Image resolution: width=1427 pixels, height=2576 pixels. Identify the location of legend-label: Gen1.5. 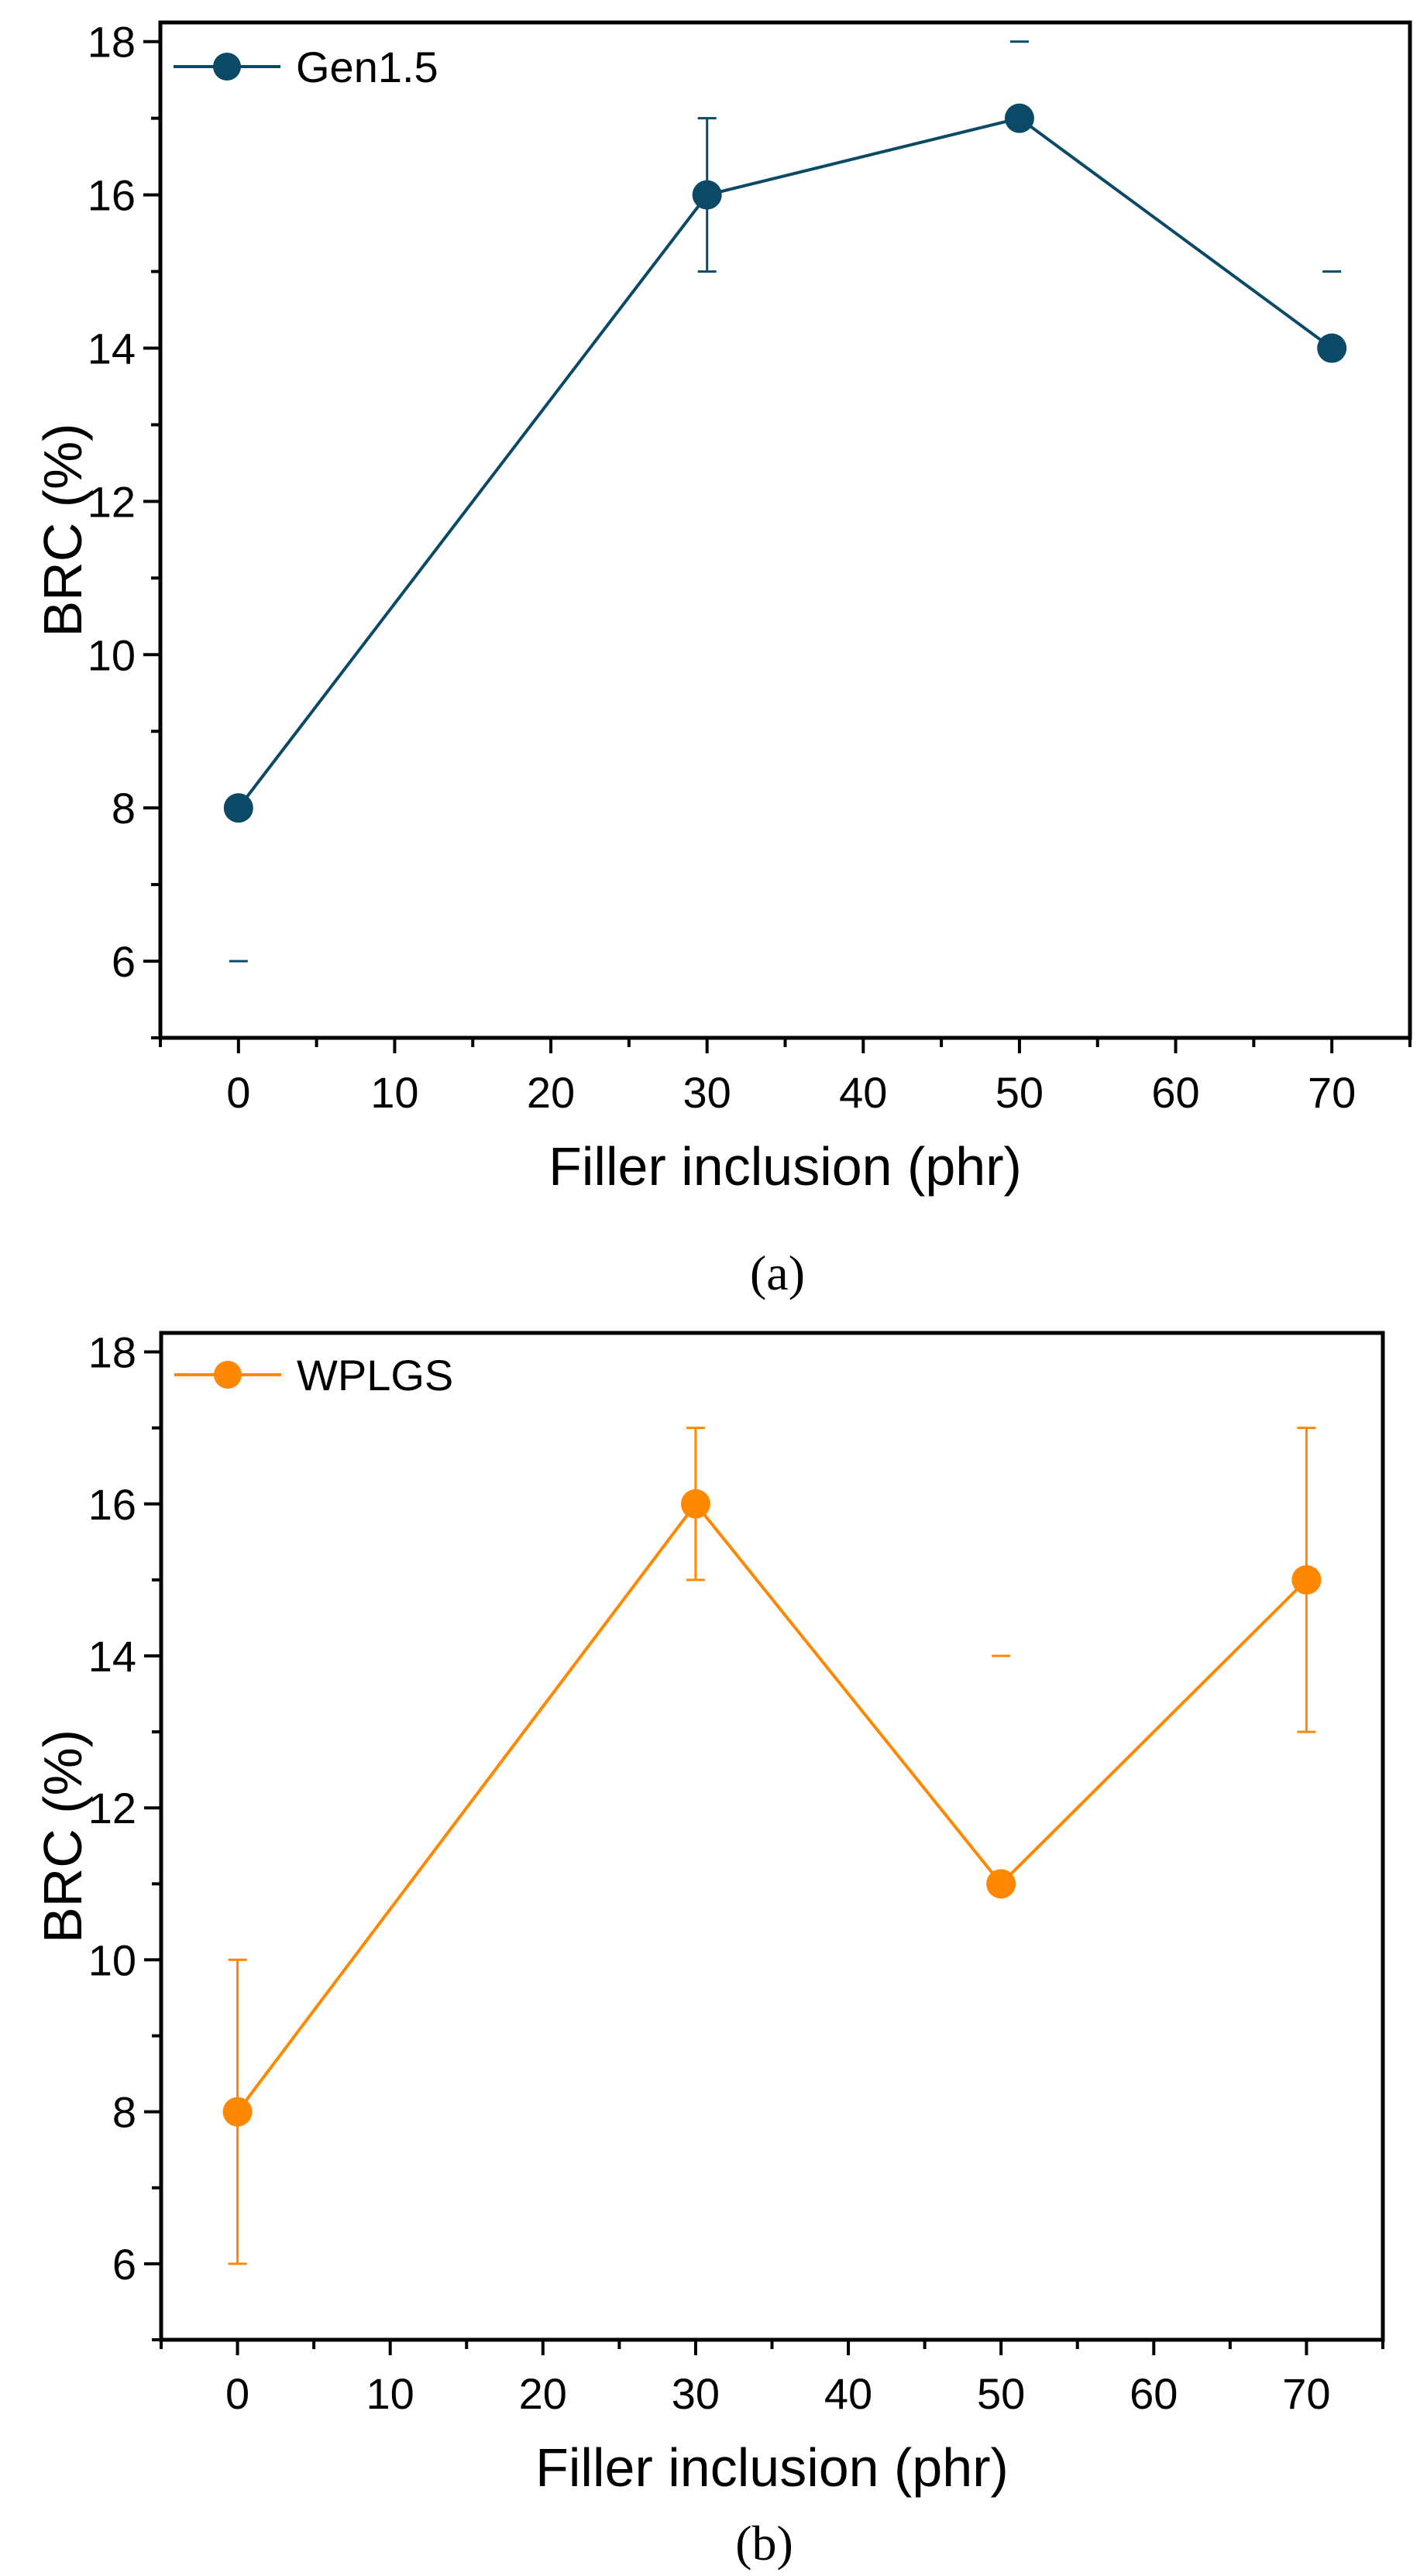
(367, 67).